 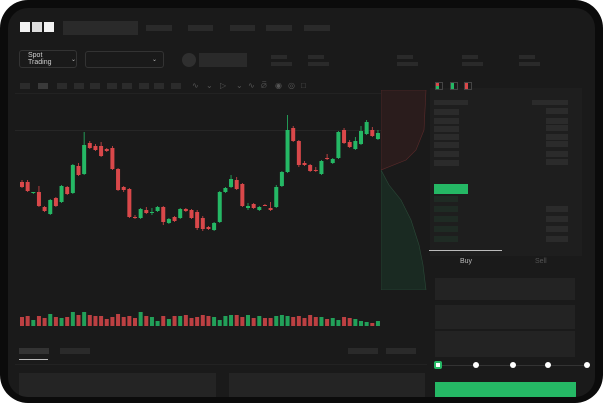 I want to click on wave-icon: ∿, so click(x=251, y=85).